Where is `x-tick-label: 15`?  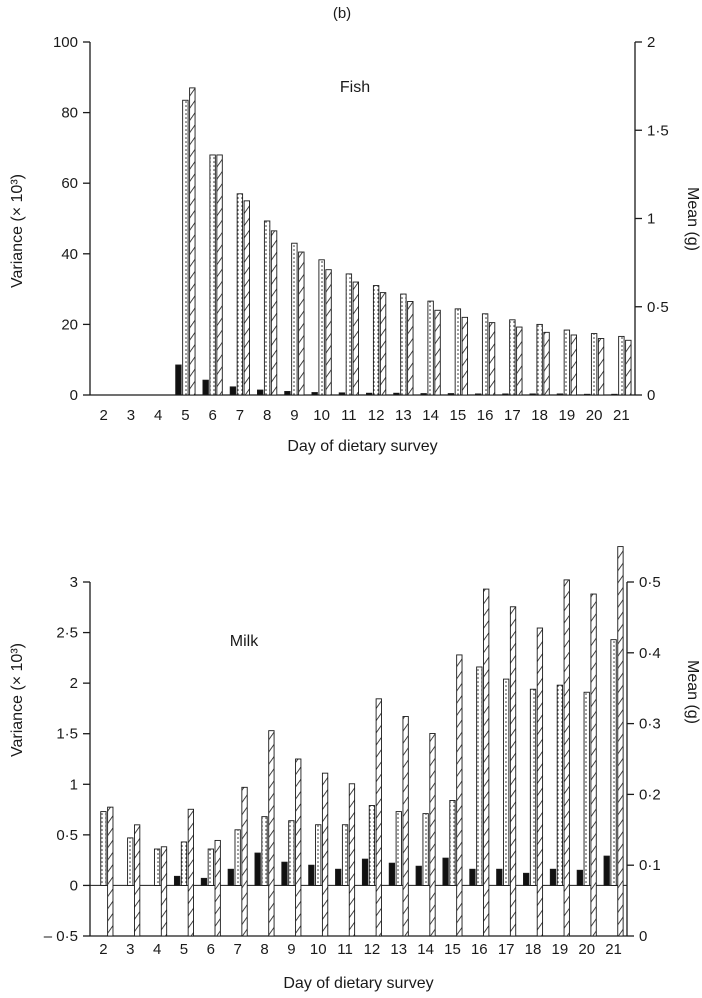
x-tick-label: 15 is located at coordinates (458, 415).